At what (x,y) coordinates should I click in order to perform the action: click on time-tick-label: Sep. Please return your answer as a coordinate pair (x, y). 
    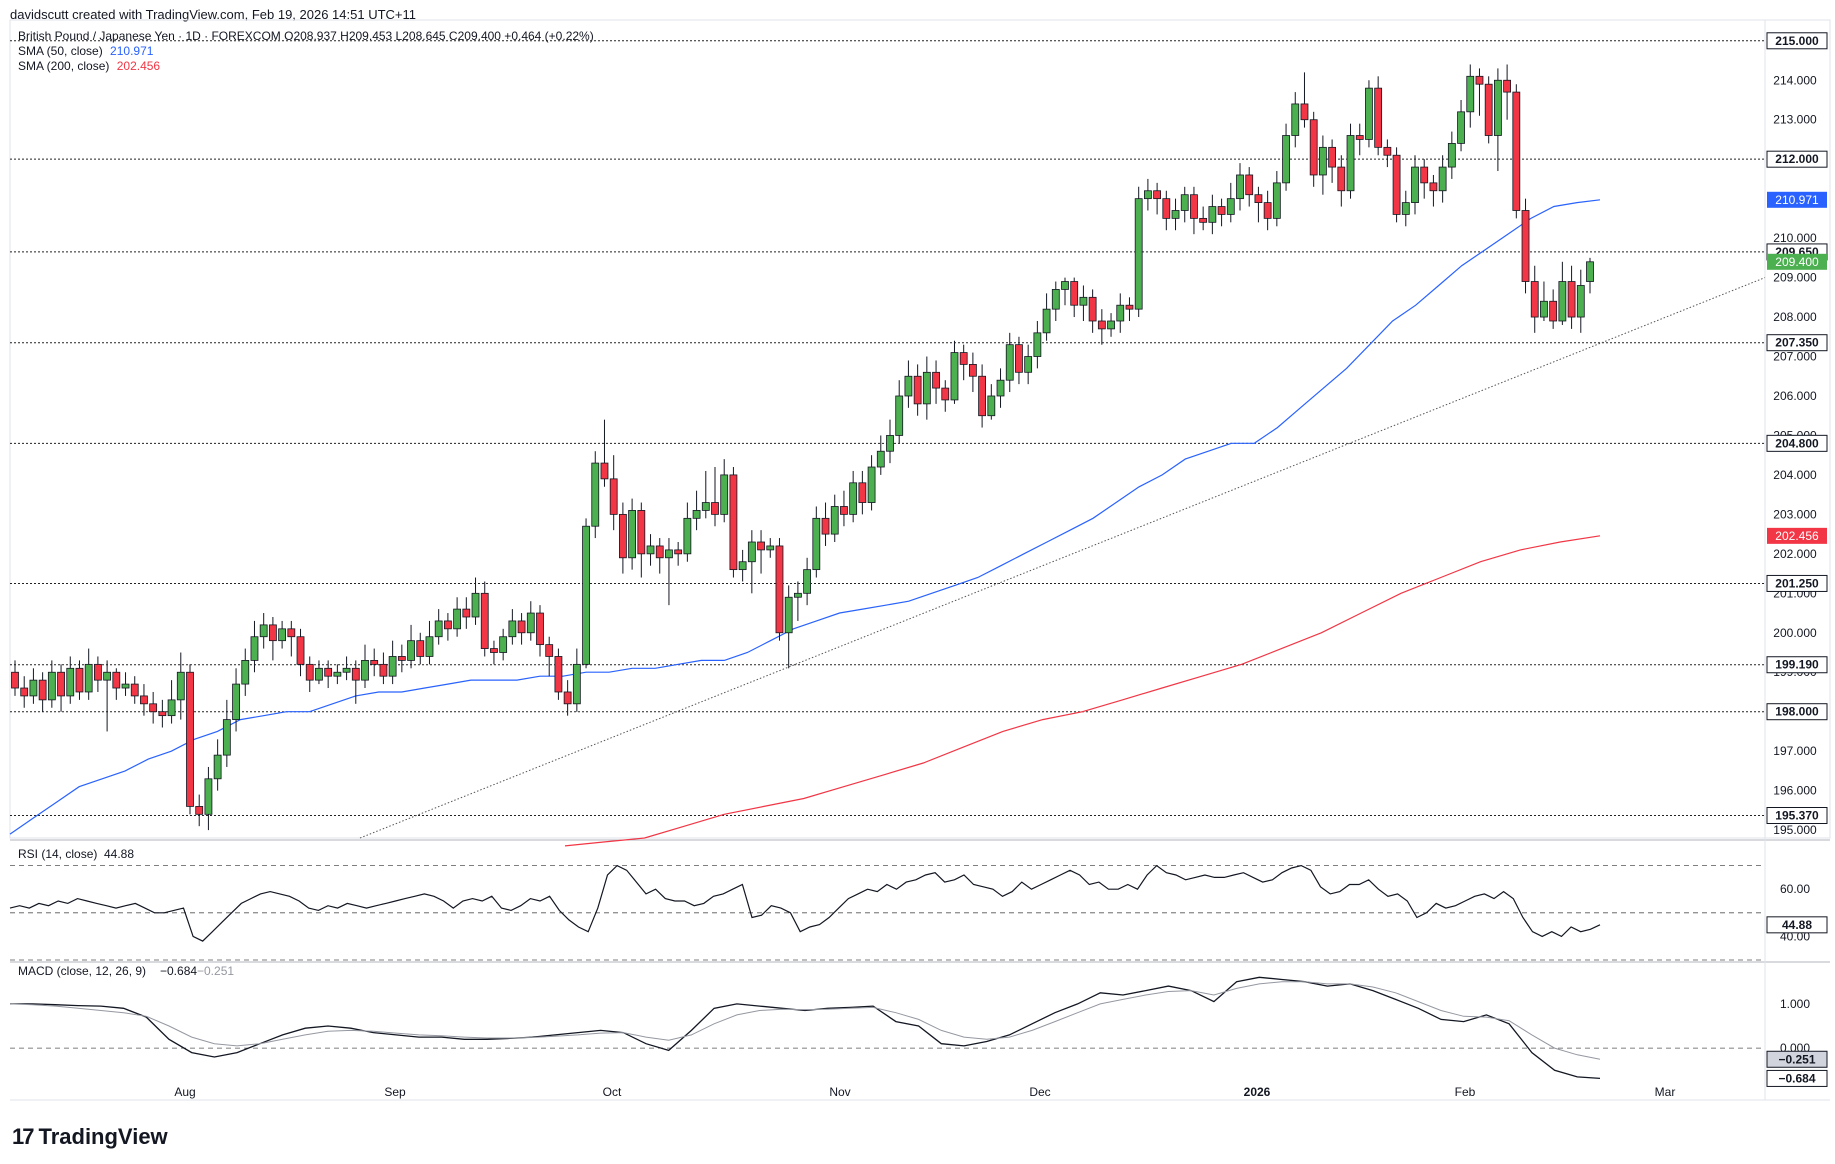
    Looking at the image, I should click on (395, 1092).